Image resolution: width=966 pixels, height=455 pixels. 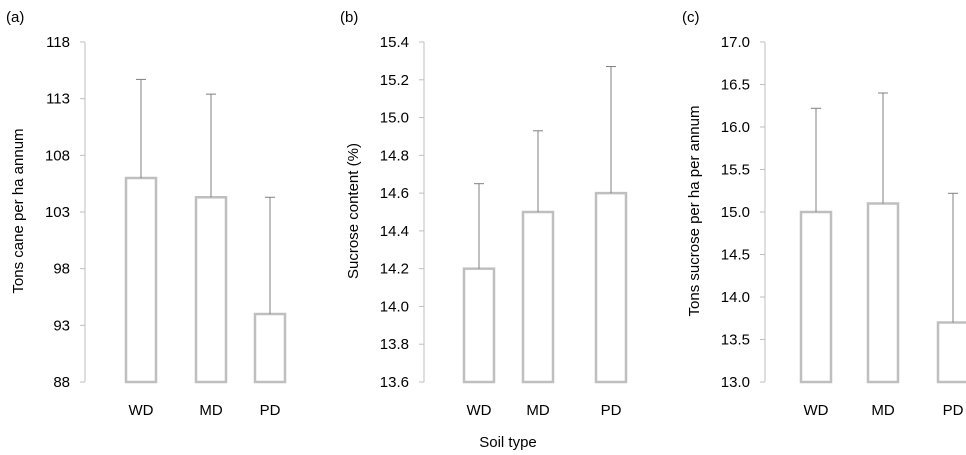 I want to click on x-axis-label: Soil type, so click(x=508, y=442).